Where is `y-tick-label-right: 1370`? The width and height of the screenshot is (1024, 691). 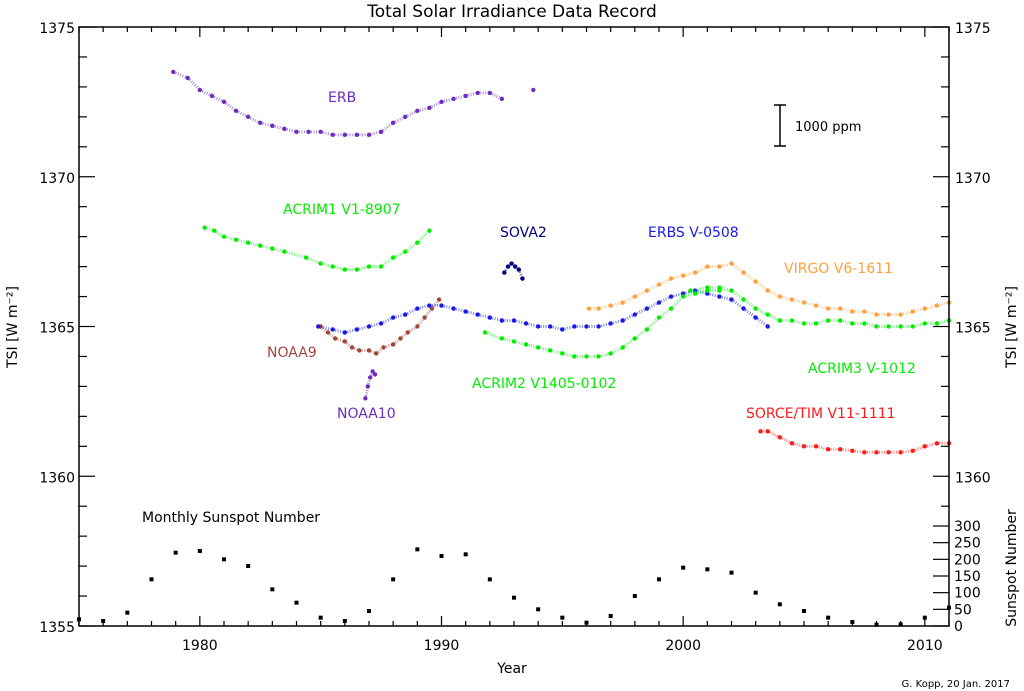
y-tick-label-right: 1370 is located at coordinates (973, 179).